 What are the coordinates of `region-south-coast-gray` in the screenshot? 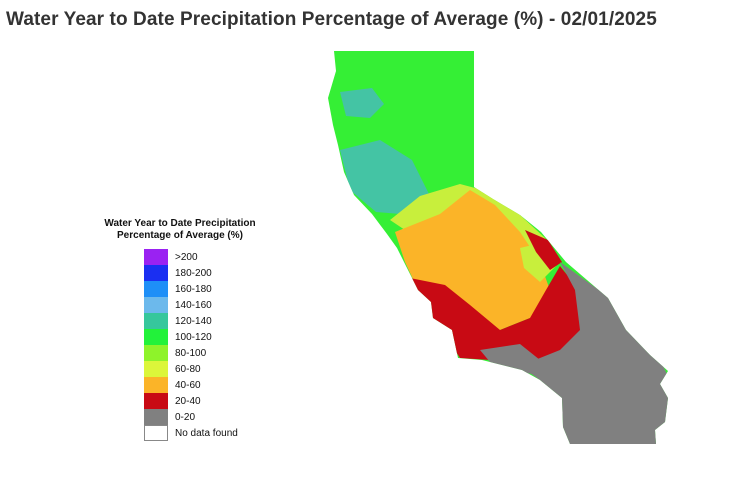 It's located at (518, 361).